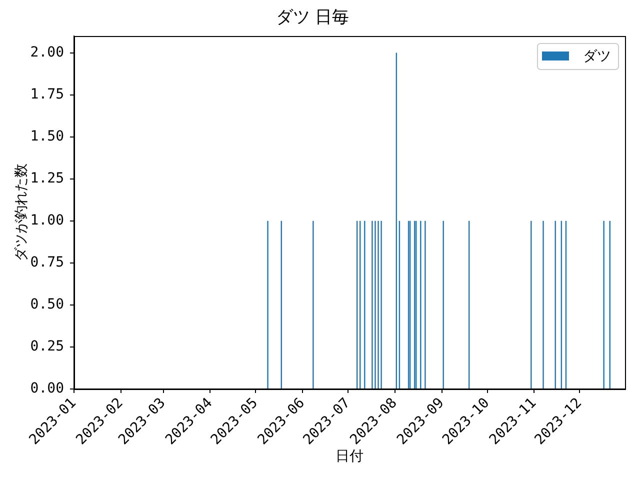  Describe the element at coordinates (47, 346) in the screenshot. I see `y-tick-label: 0.25` at that location.